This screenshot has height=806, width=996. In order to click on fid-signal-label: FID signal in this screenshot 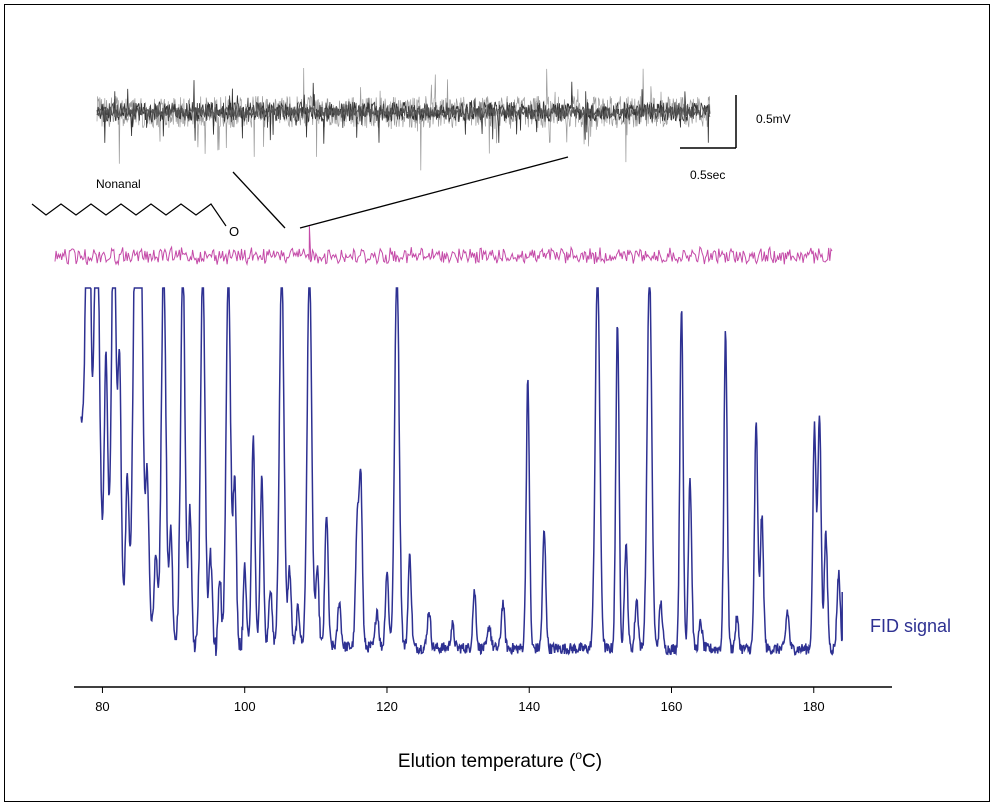, I will do `click(910, 626)`.